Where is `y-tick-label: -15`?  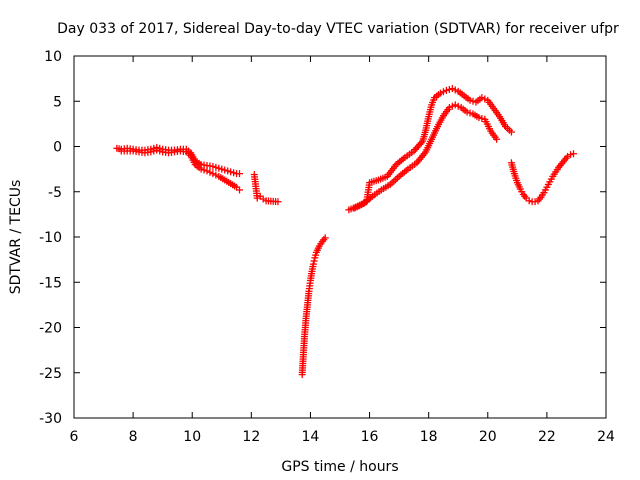
y-tick-label: -15 is located at coordinates (50, 283).